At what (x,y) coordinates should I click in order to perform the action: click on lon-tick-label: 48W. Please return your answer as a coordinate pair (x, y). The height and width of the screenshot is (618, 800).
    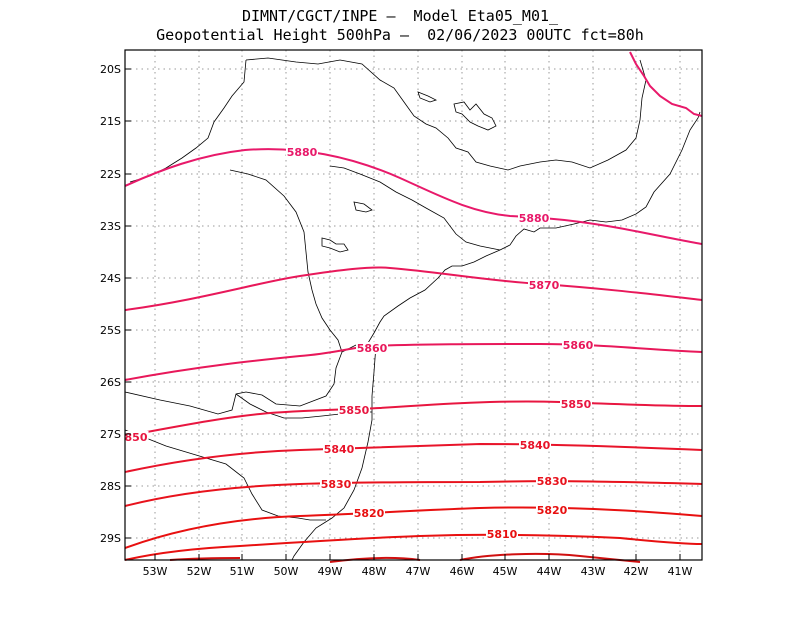
    Looking at the image, I should click on (374, 571).